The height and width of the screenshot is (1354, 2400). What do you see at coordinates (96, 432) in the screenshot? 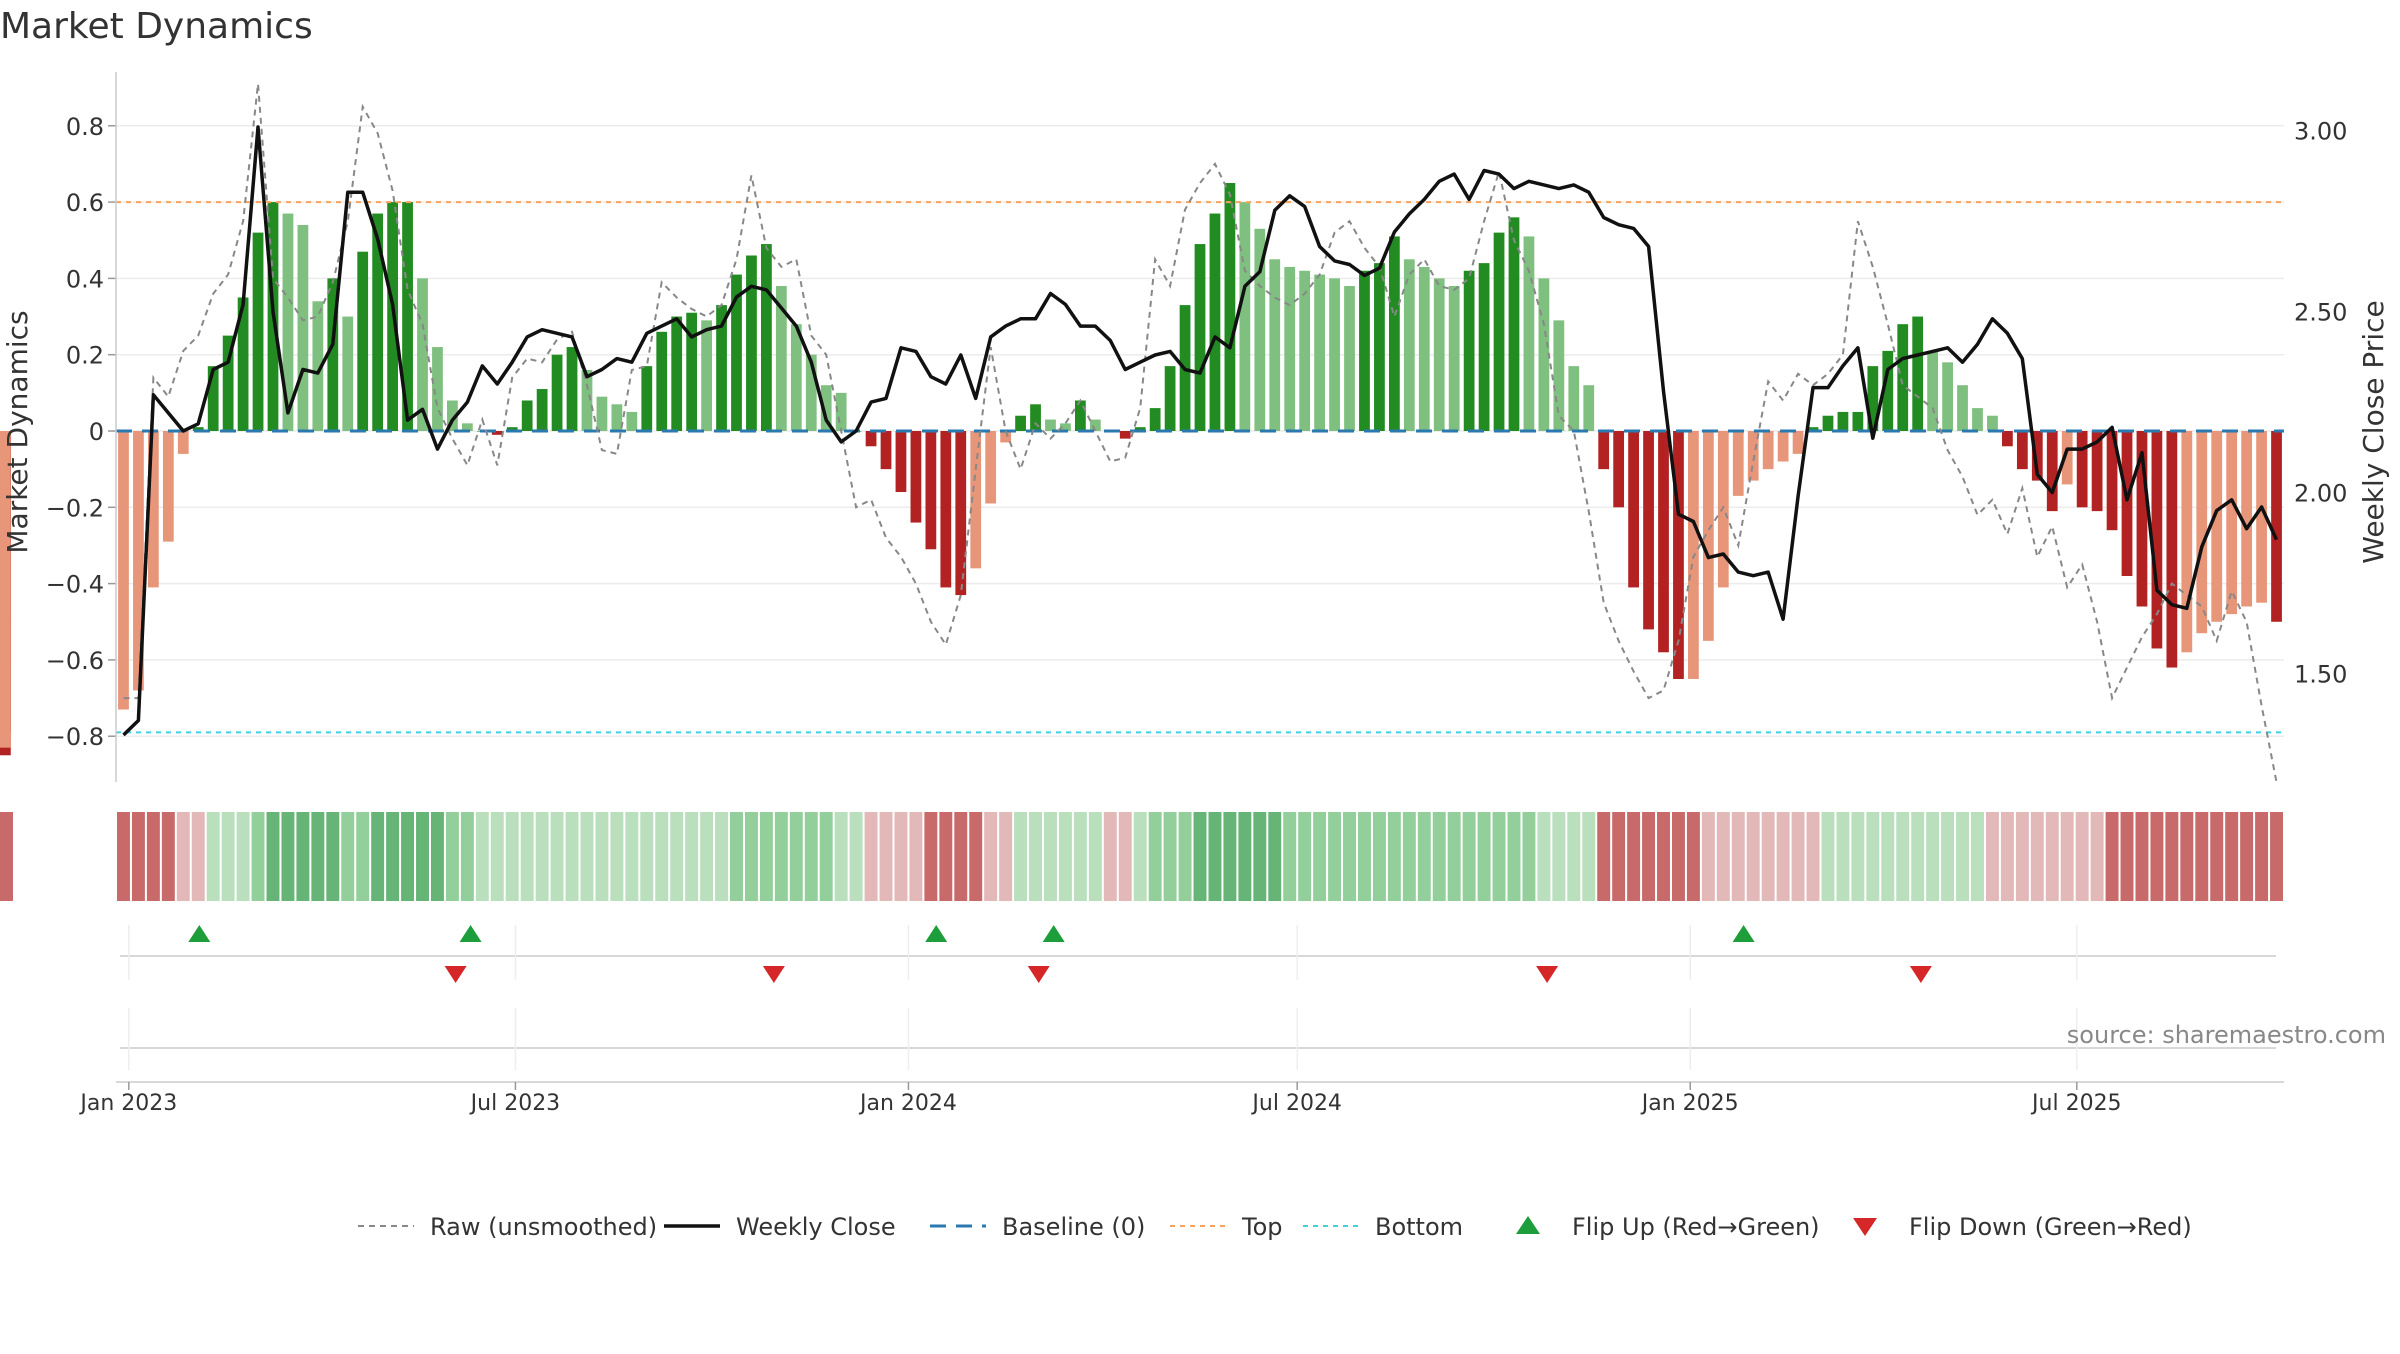
I see `y-tick-label-left: 0` at bounding box center [96, 432].